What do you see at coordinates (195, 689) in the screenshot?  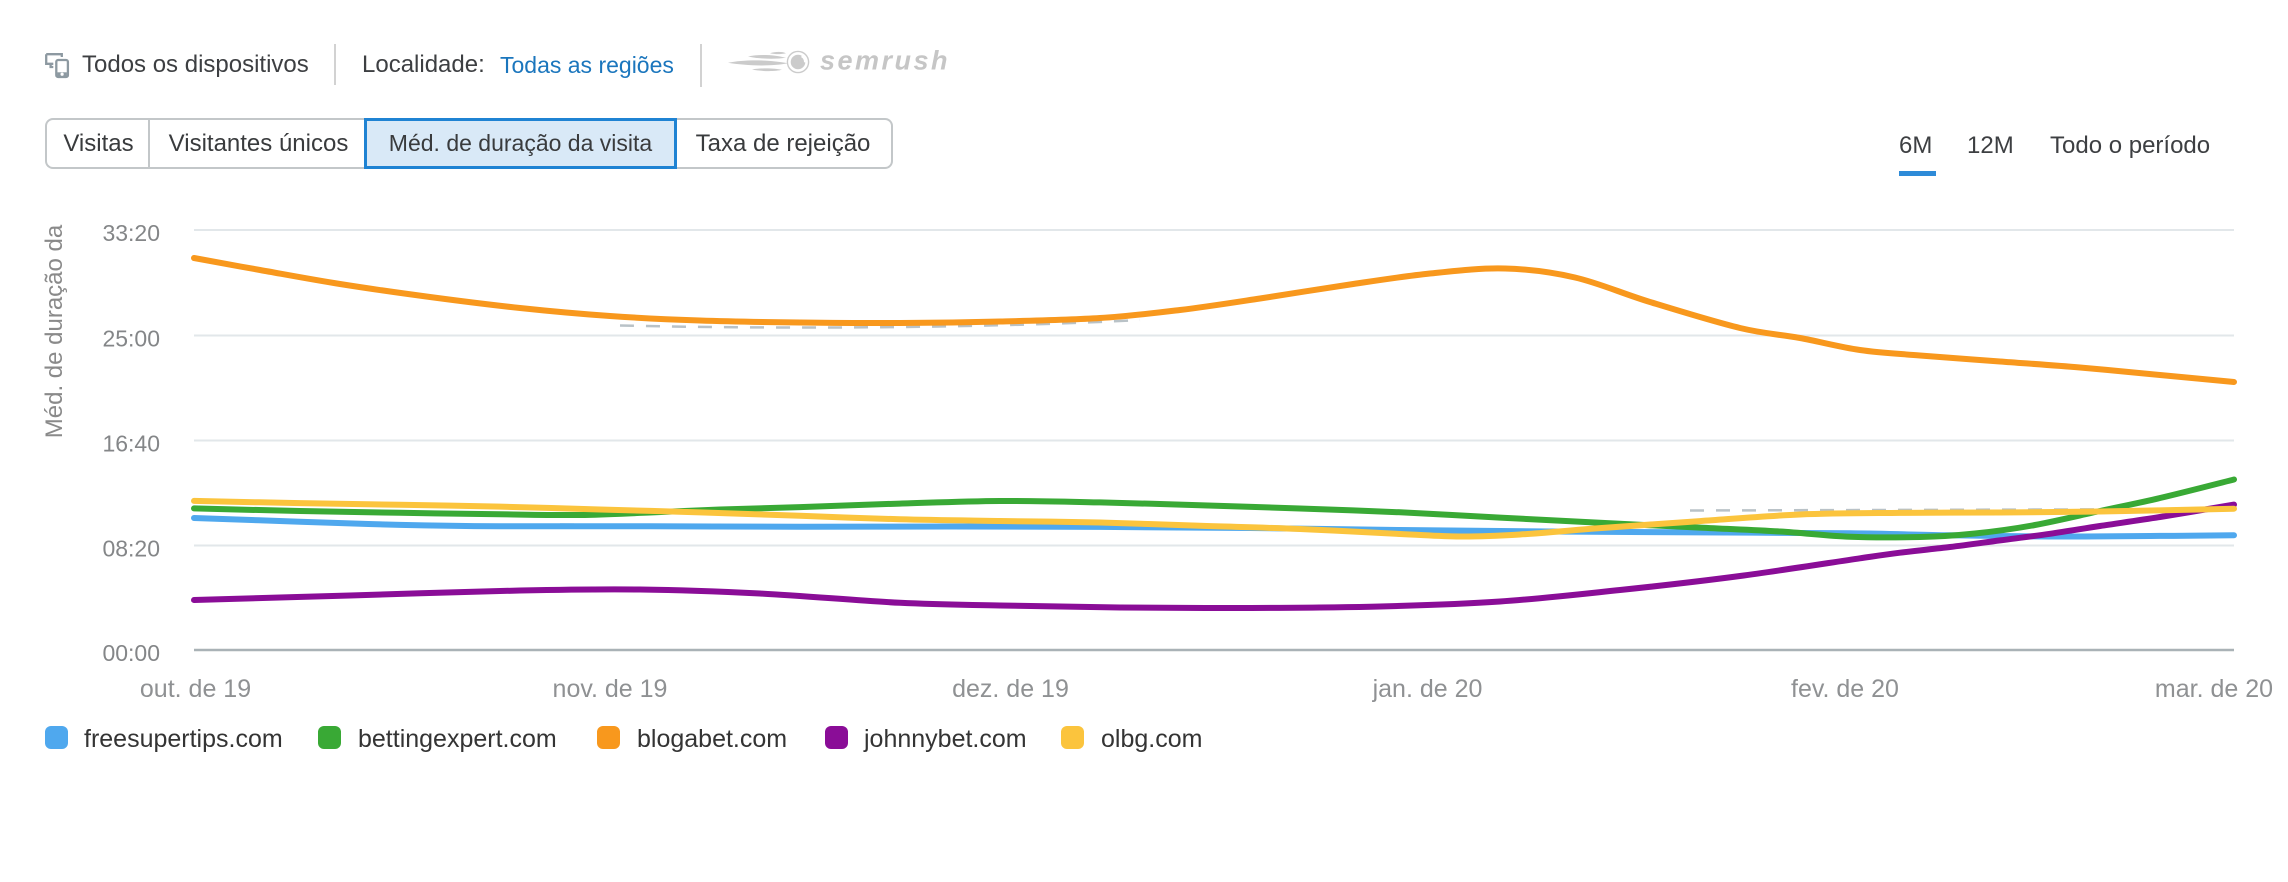 I see `svg-text: out. de 19` at bounding box center [195, 689].